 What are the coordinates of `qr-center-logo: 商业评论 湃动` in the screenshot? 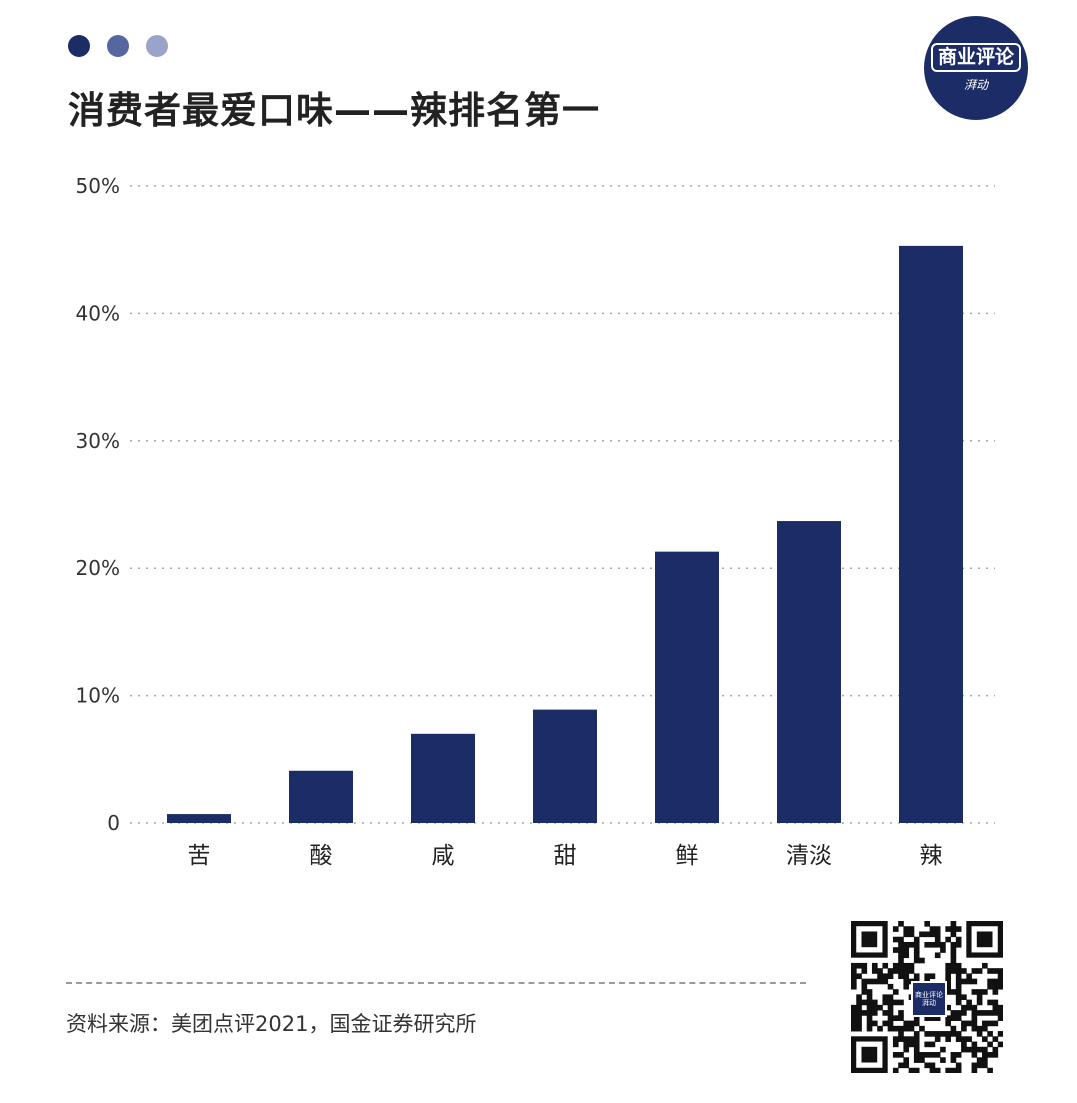 It's located at (929, 999).